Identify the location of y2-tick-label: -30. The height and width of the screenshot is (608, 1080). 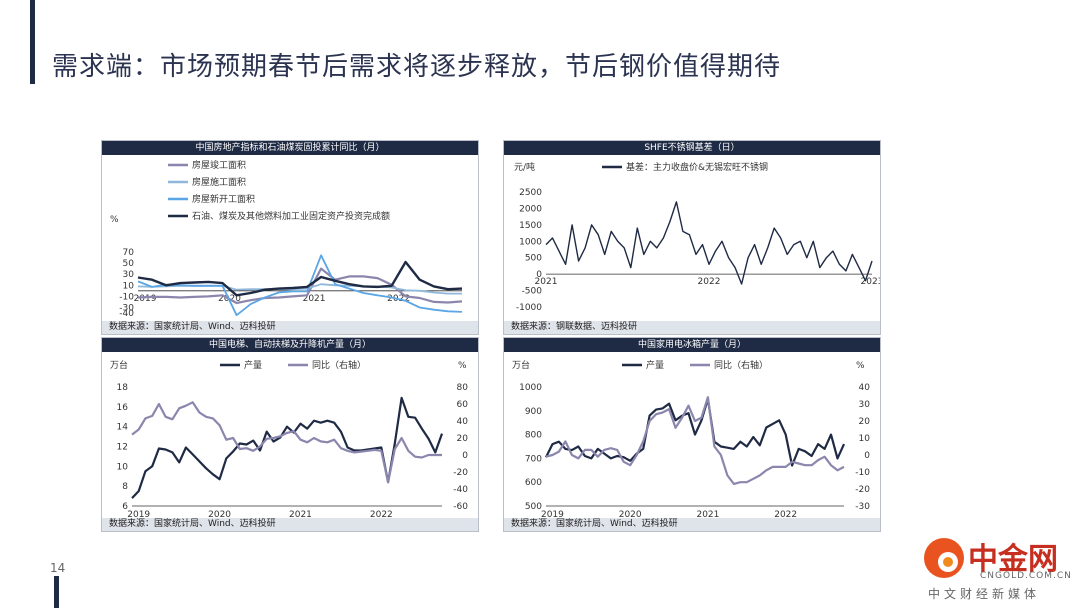
(862, 507).